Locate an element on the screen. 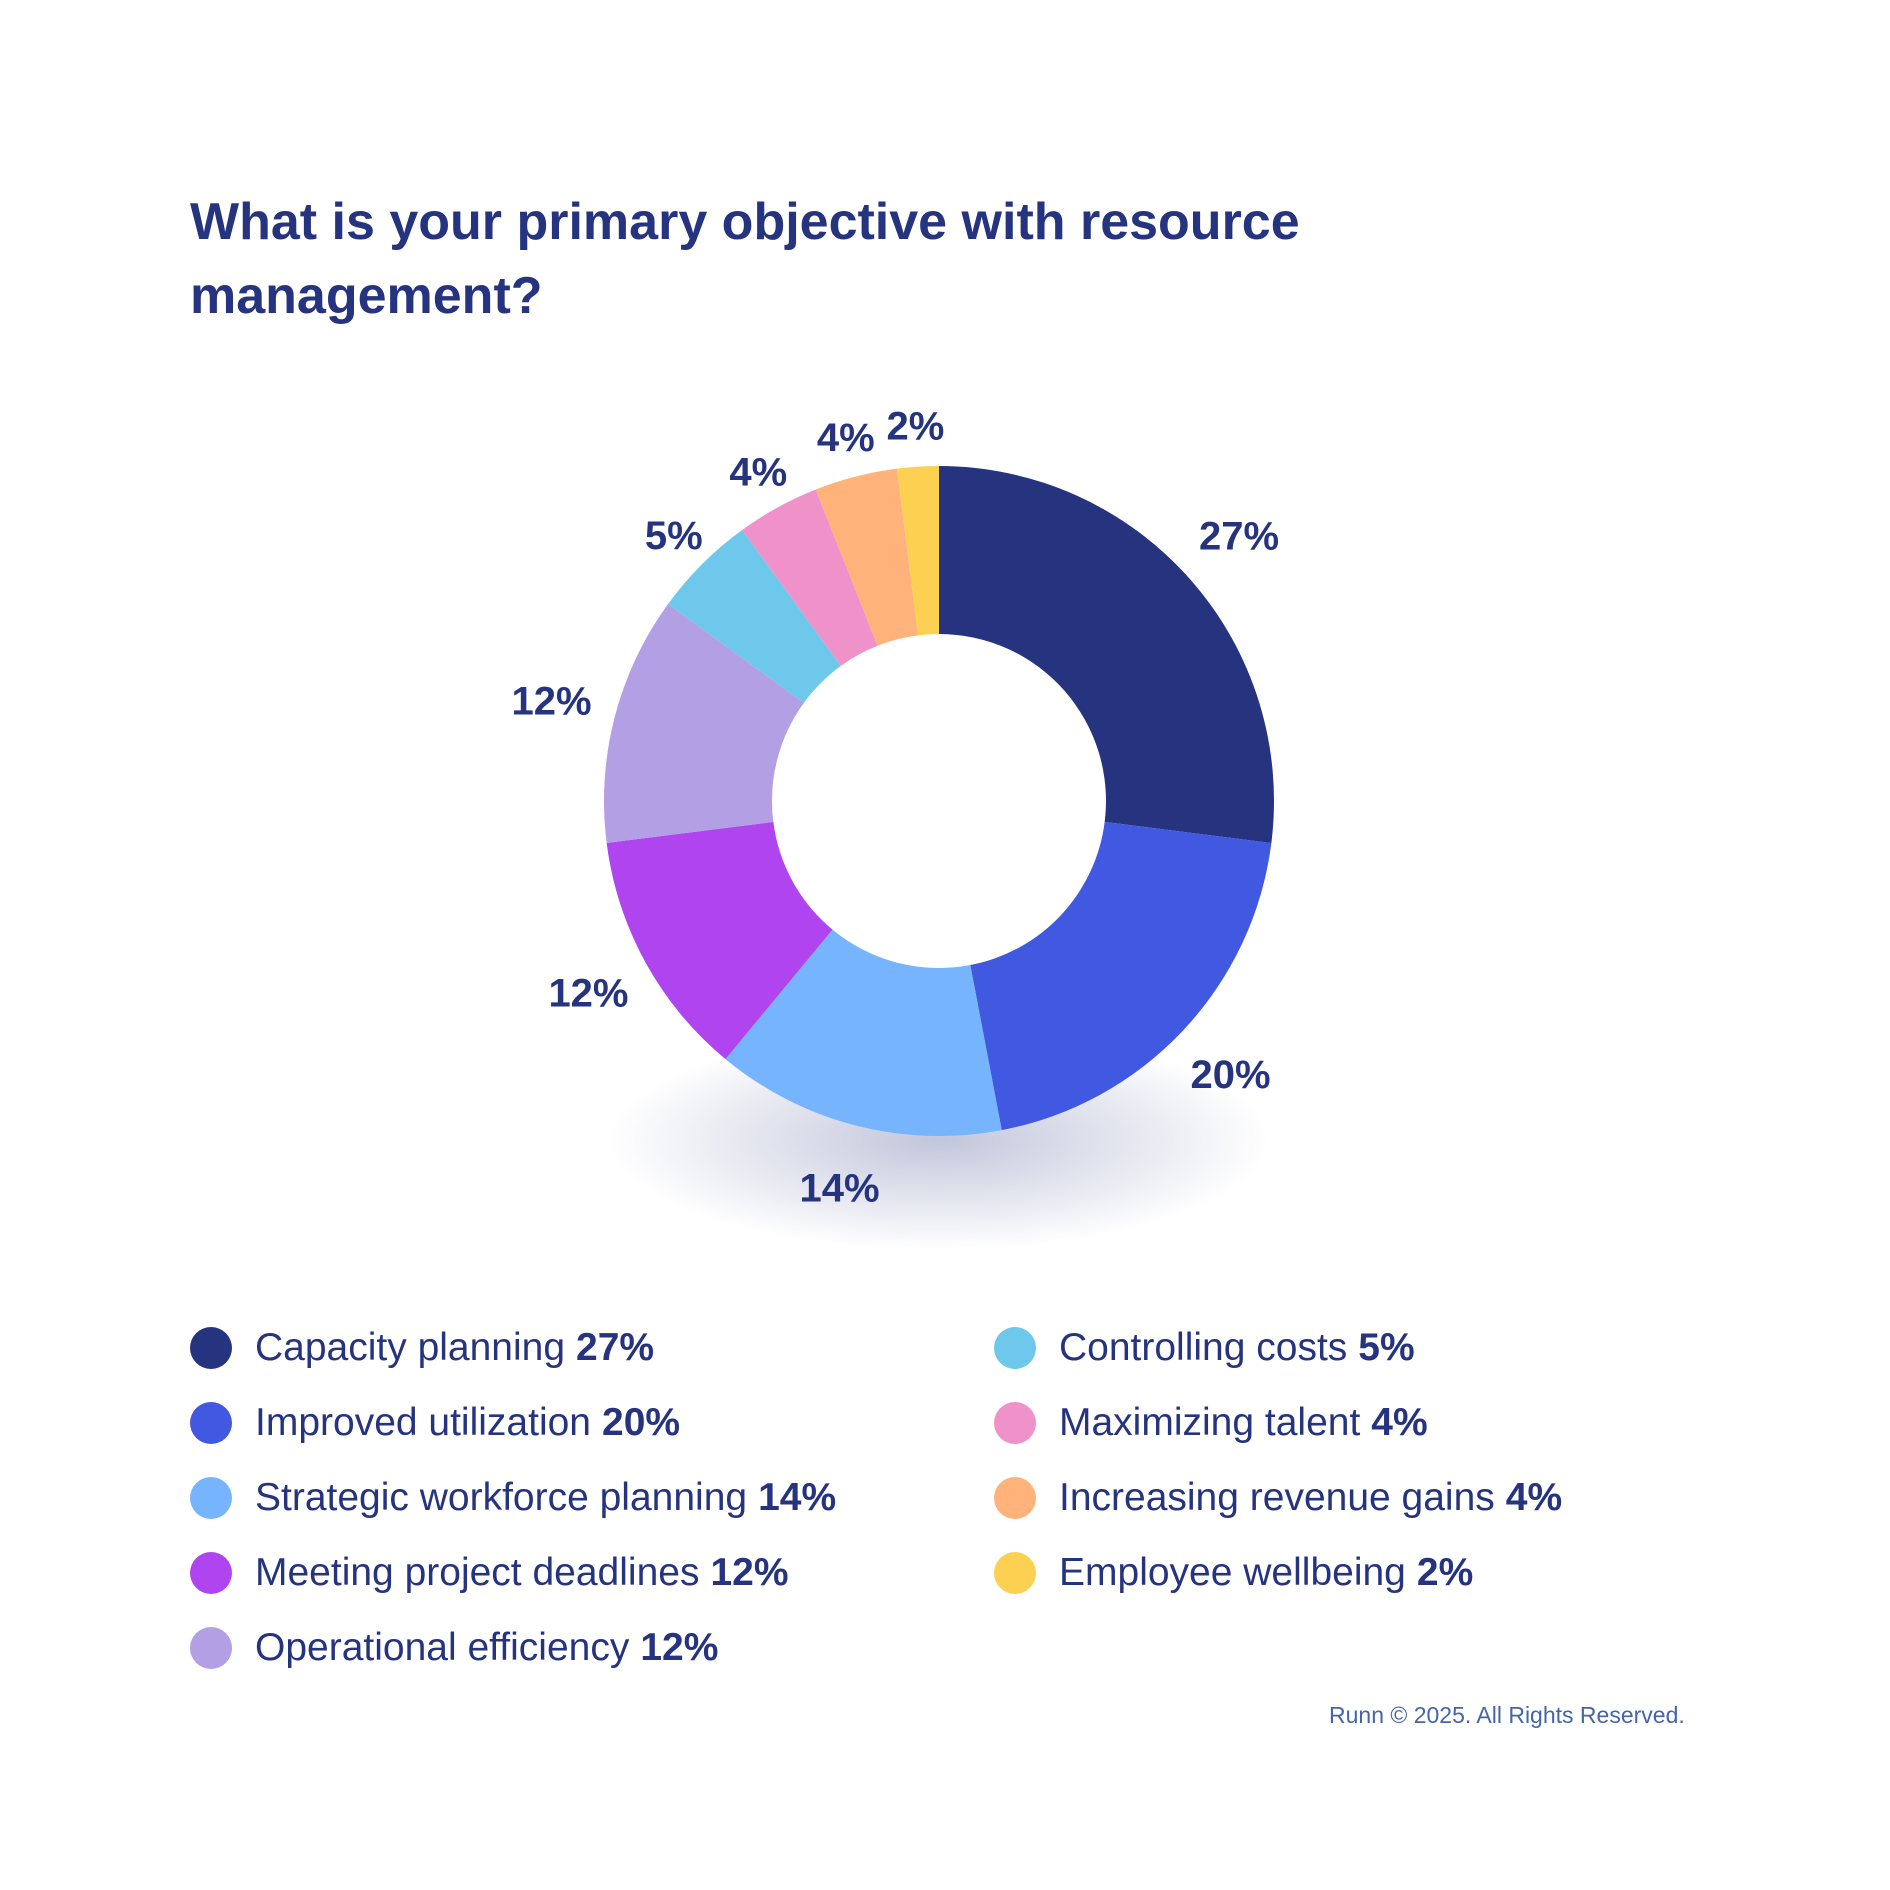 Image resolution: width=1890 pixels, height=1890 pixels. slice-employee-wellbeing is located at coordinates (918, 551).